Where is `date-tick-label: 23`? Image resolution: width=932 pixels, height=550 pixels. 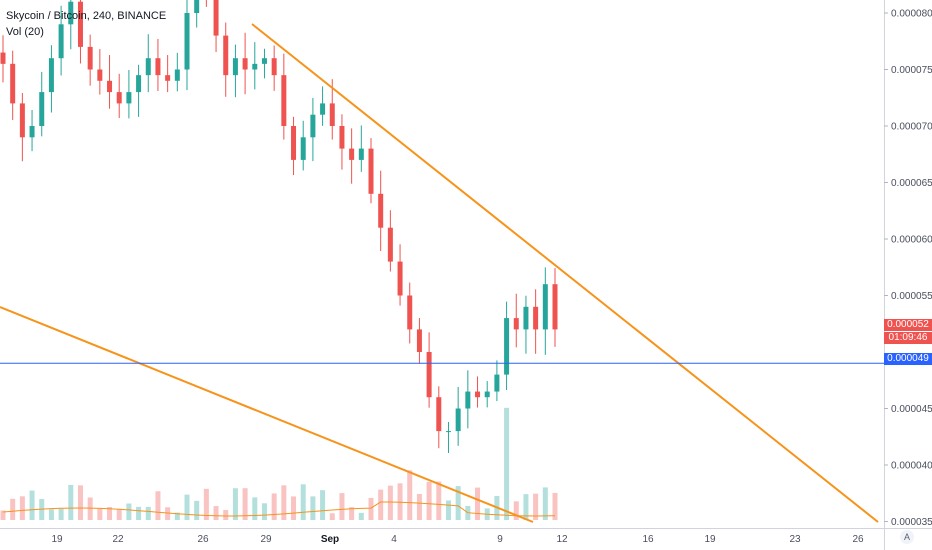 date-tick-label: 23 is located at coordinates (795, 539).